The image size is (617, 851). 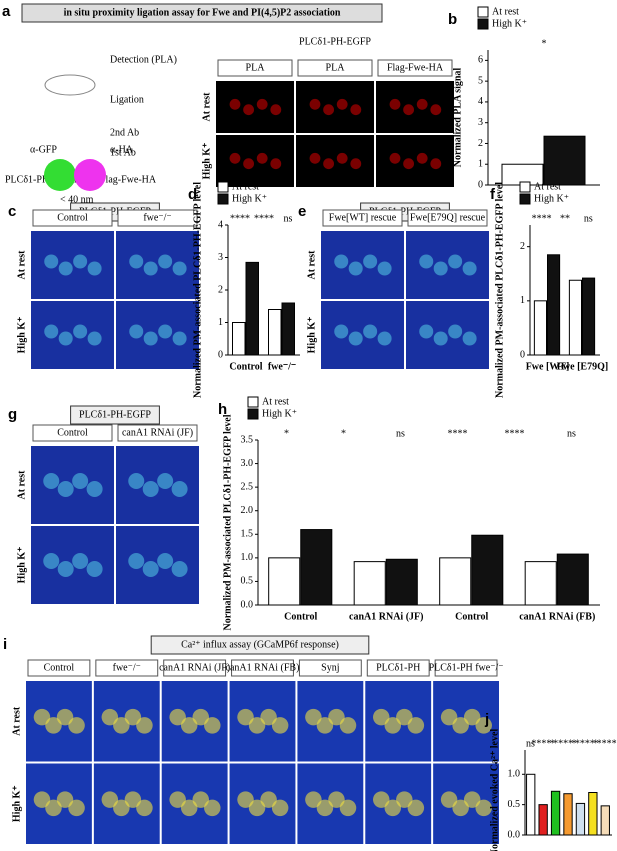 I want to click on x-tick-label: Control, so click(x=300, y=616).